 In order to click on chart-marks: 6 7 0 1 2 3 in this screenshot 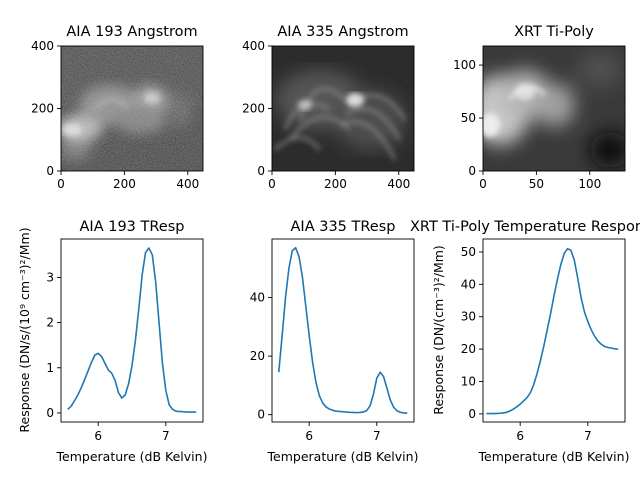, I will do `click(121, 345)`.